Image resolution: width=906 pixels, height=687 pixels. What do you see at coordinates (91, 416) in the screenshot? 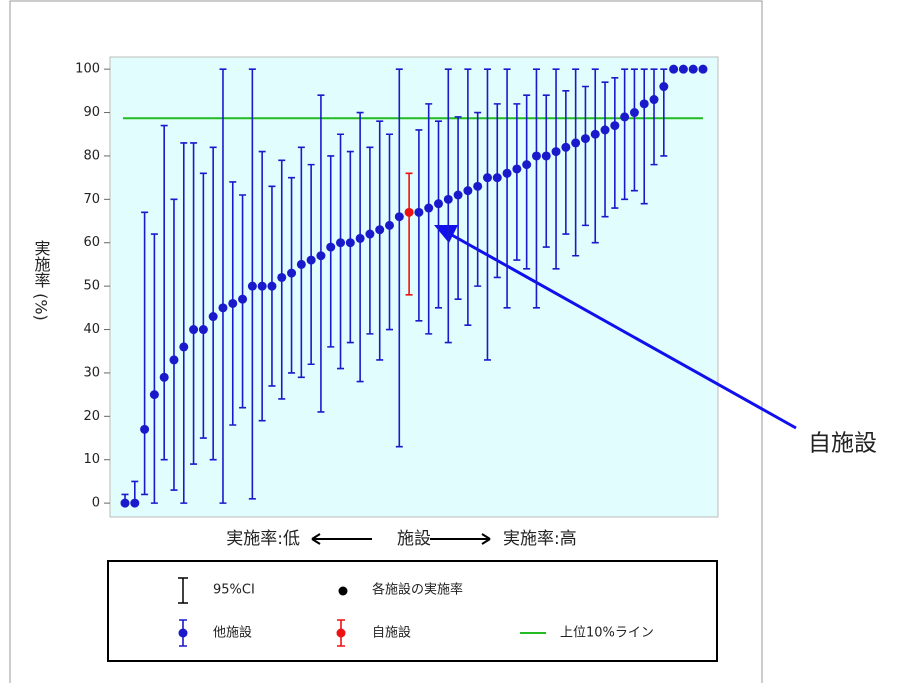
I see `y-tick-label: 20` at bounding box center [91, 416].